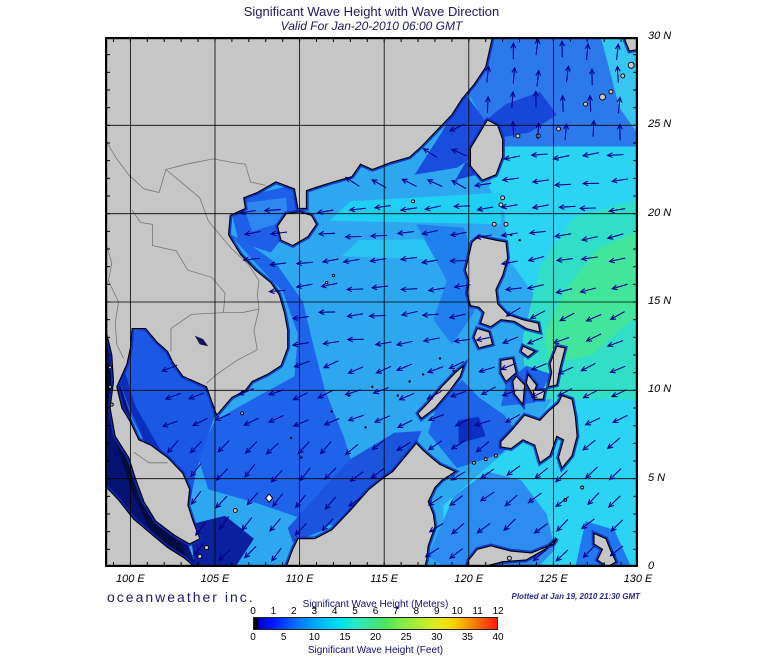 The width and height of the screenshot is (775, 665). Describe the element at coordinates (553, 579) in the screenshot. I see `lon-label: 125 E` at that location.